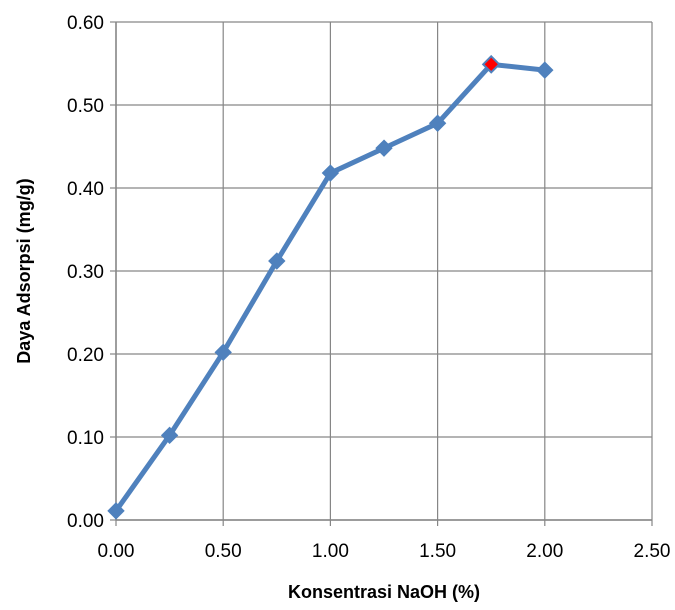 The height and width of the screenshot is (610, 675). What do you see at coordinates (223, 551) in the screenshot?
I see `x-tick-label: 0.50` at bounding box center [223, 551].